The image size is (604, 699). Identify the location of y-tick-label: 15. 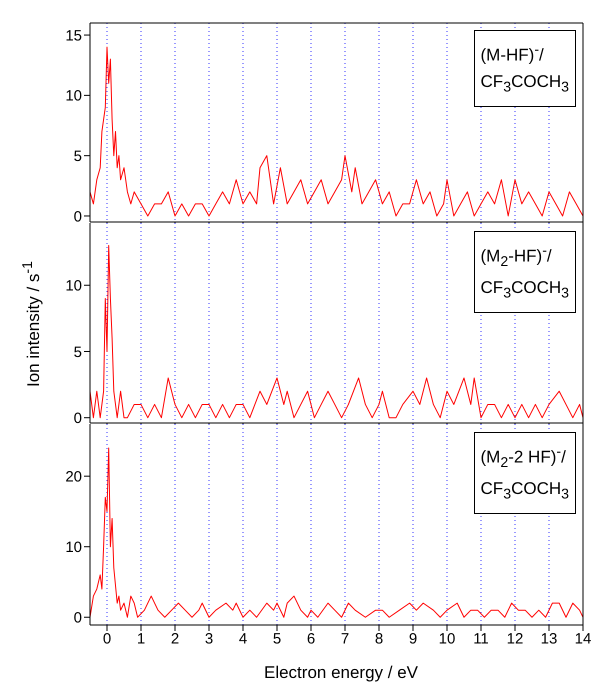
(73, 35).